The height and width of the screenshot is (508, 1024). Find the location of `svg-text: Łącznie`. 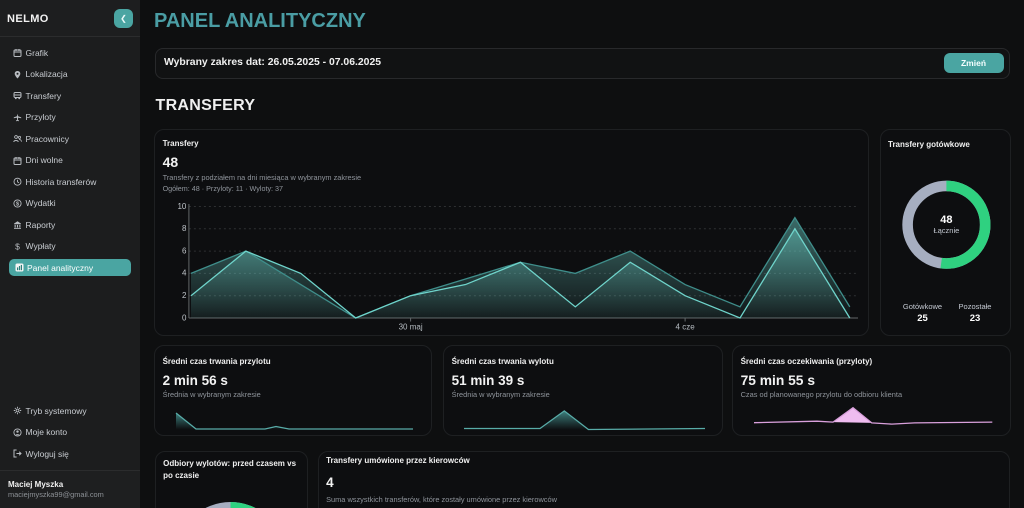

svg-text: Łącznie is located at coordinates (946, 230).